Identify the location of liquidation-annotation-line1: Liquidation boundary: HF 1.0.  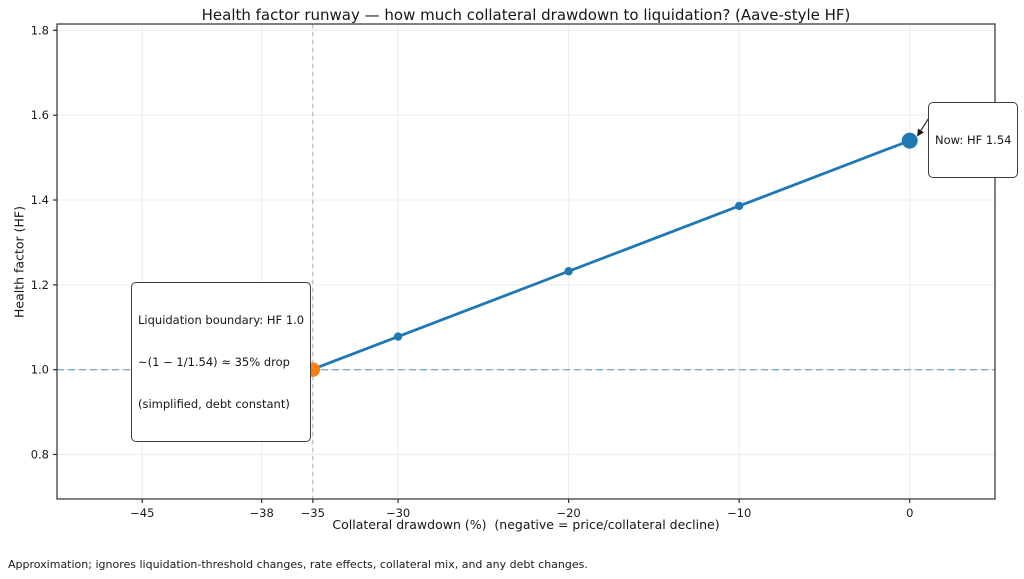
(221, 320).